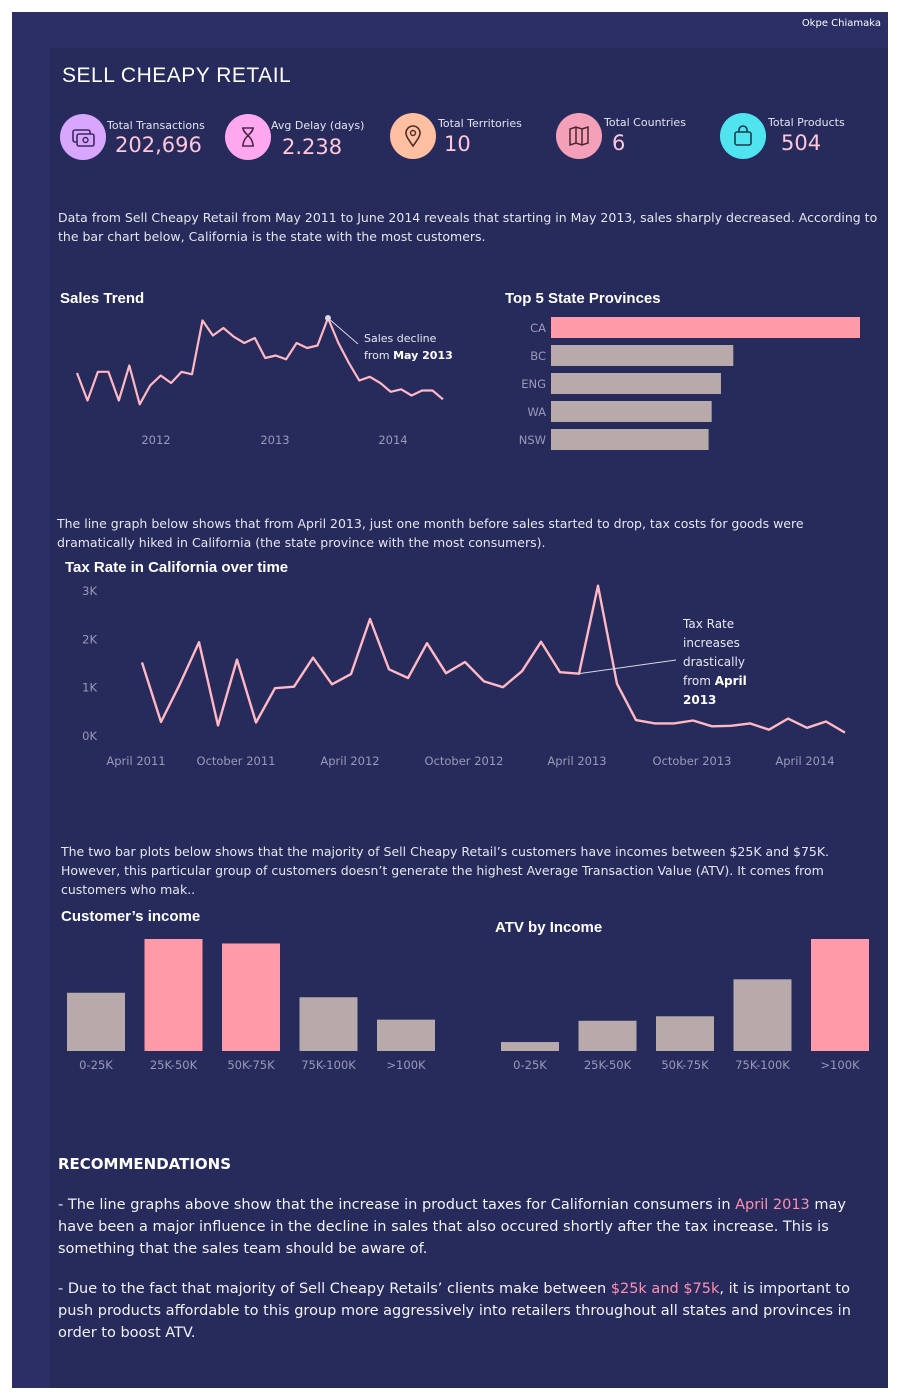  I want to click on atv-label-0: 0-25K, so click(530, 1065).